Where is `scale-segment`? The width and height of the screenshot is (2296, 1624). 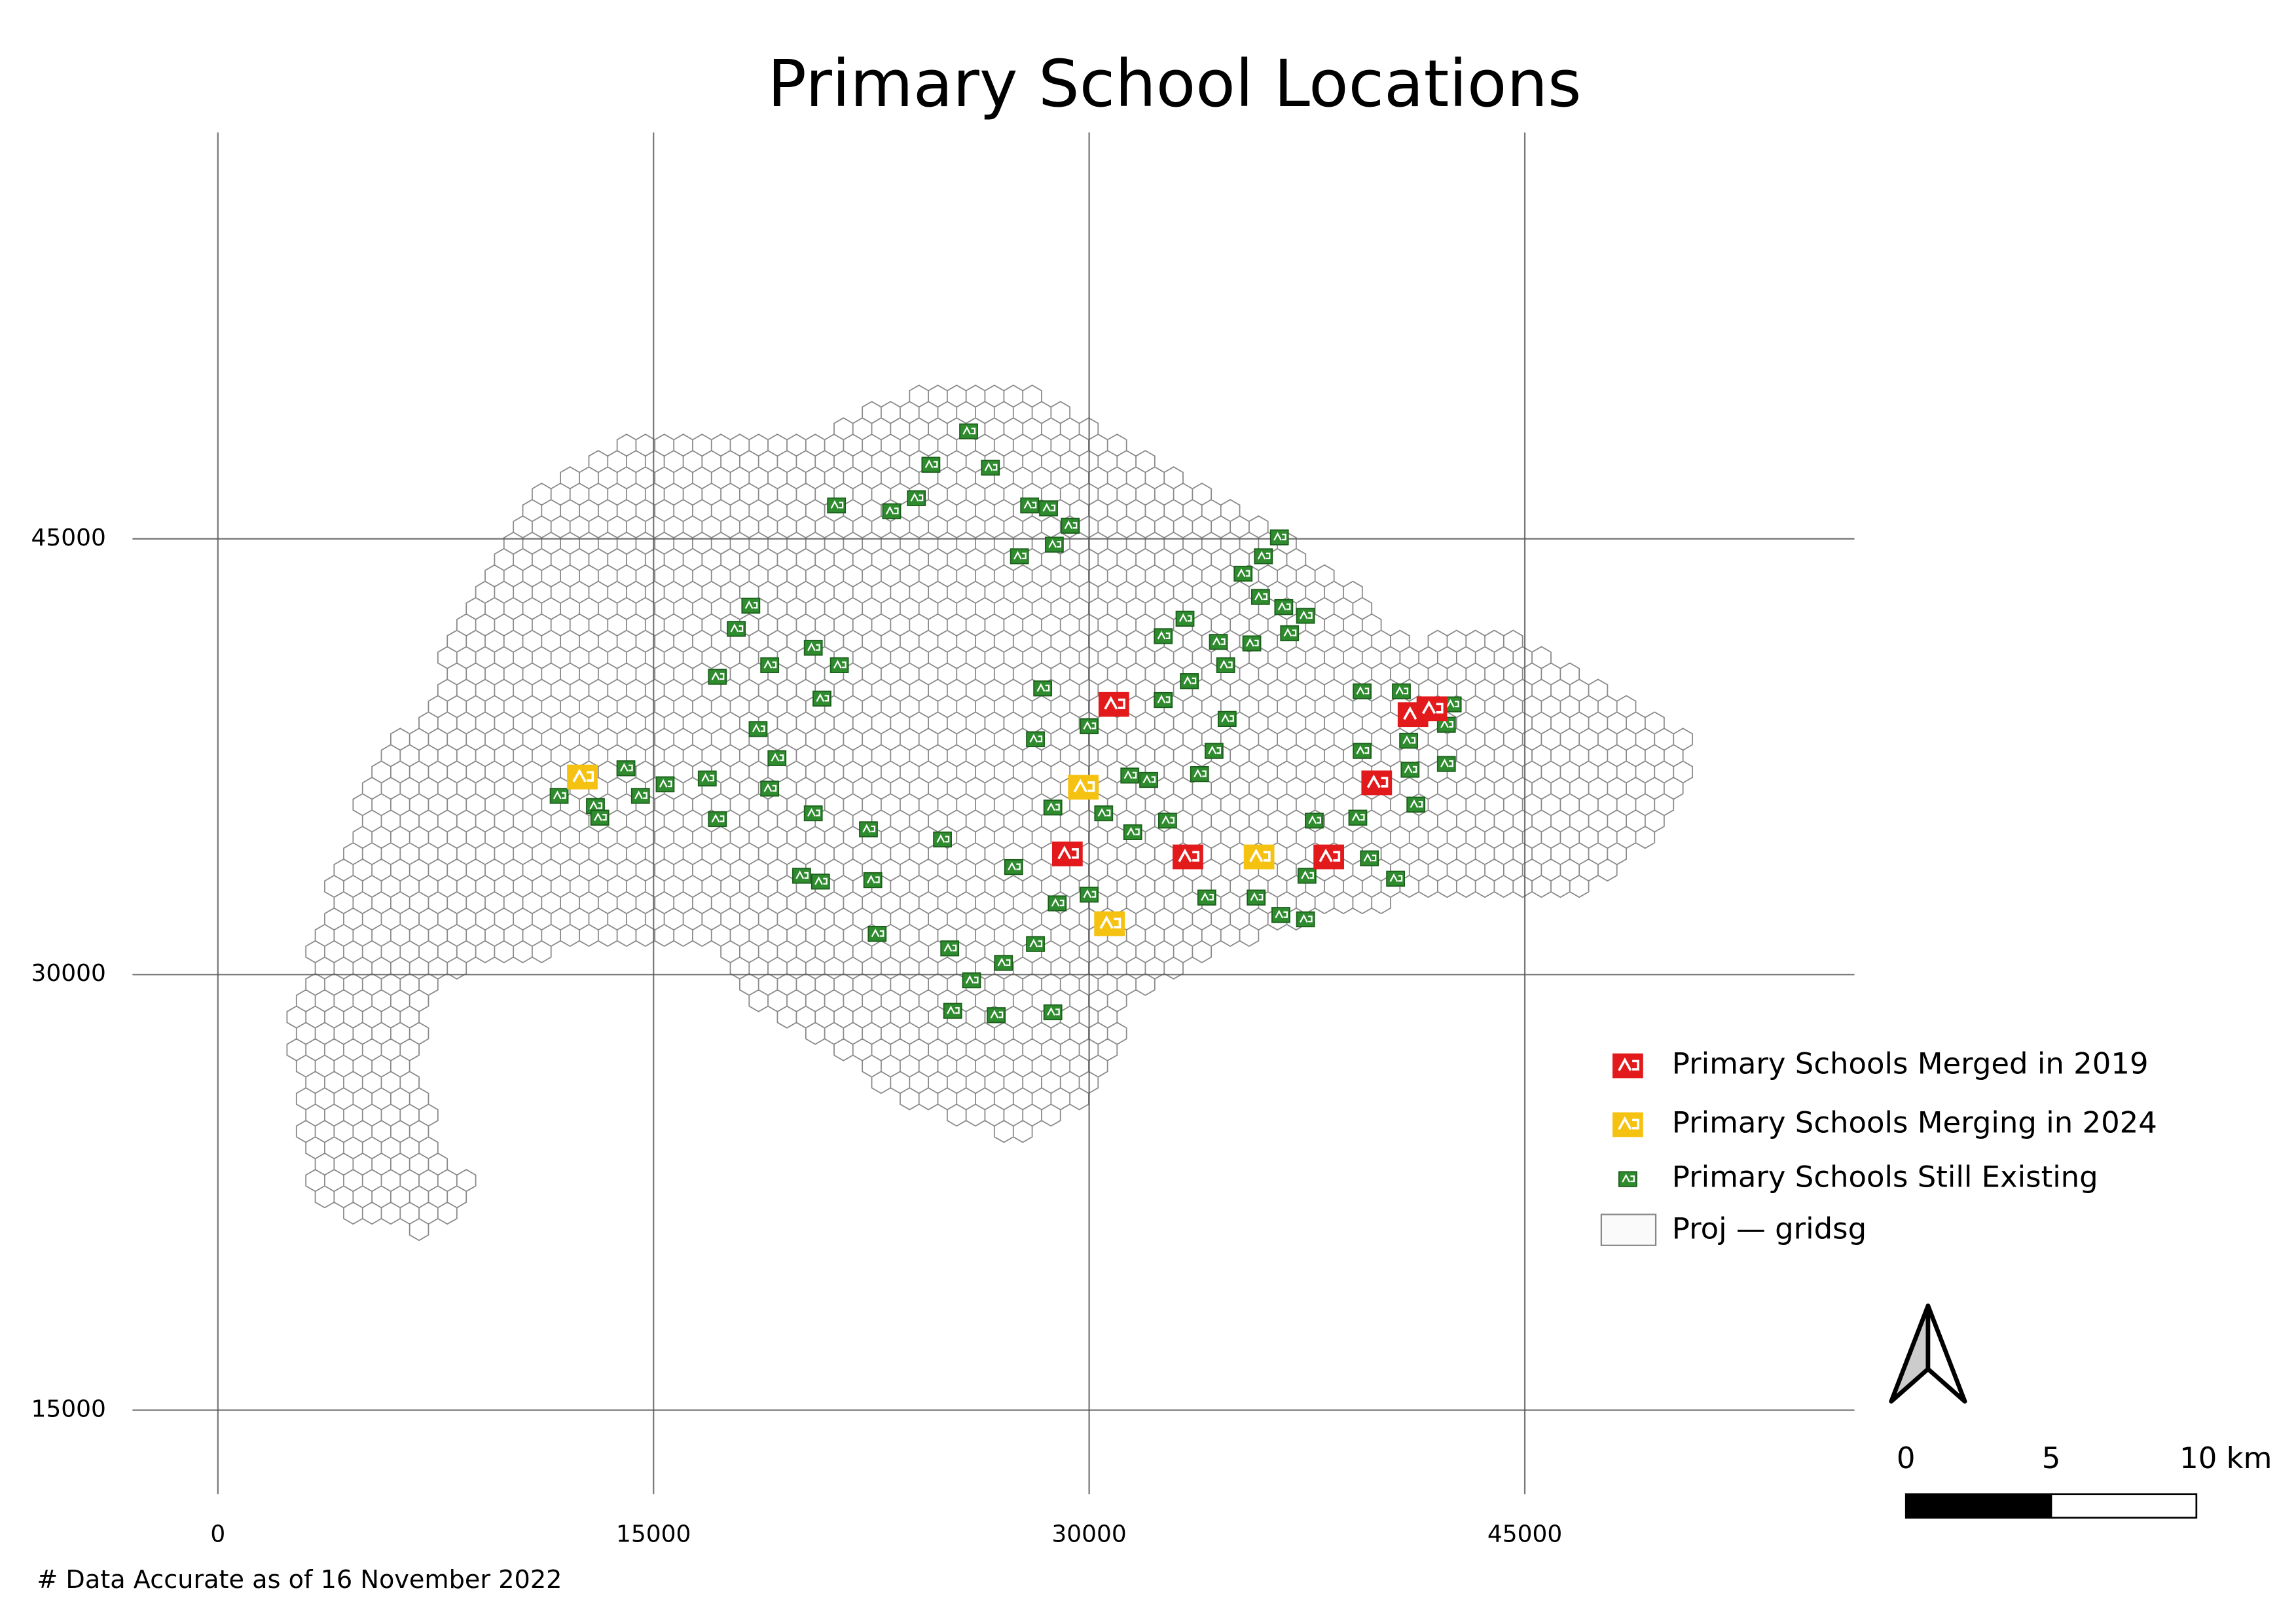 scale-segment is located at coordinates (1978, 1506).